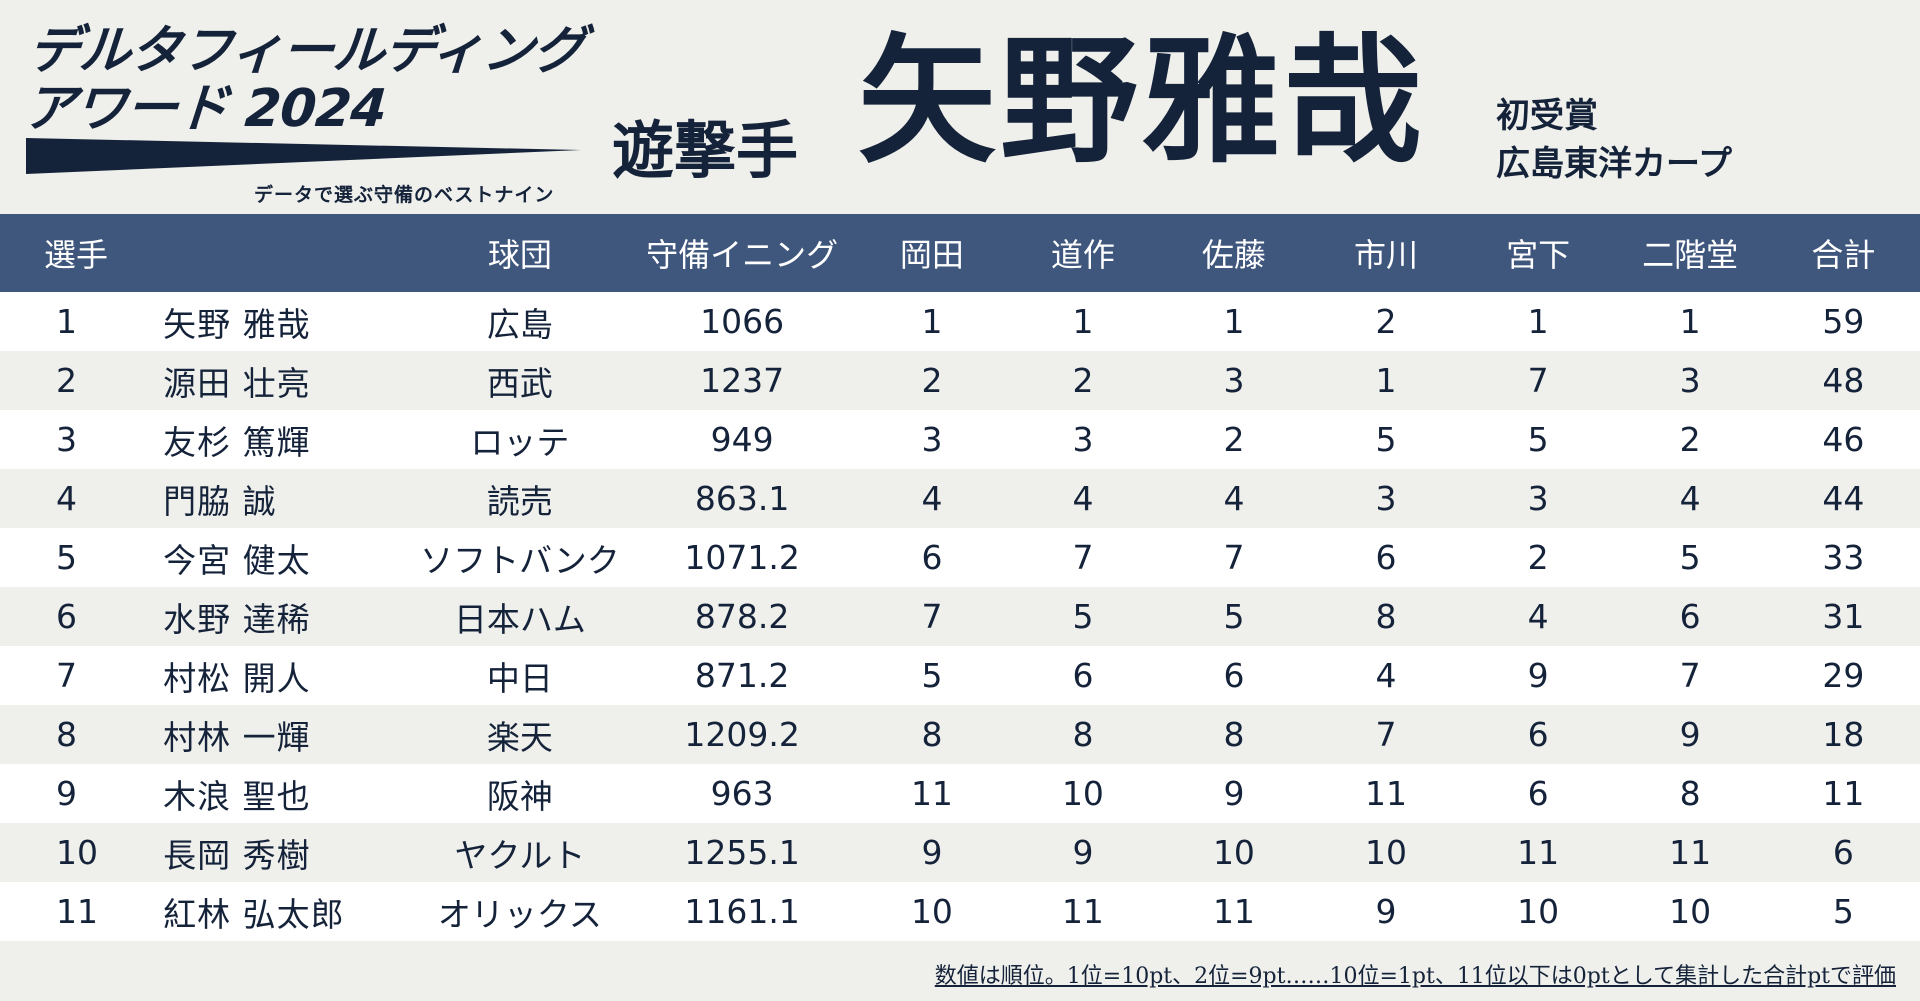 The image size is (1920, 1001). I want to click on ichikawa-rank-cell: 1, so click(1386, 380).